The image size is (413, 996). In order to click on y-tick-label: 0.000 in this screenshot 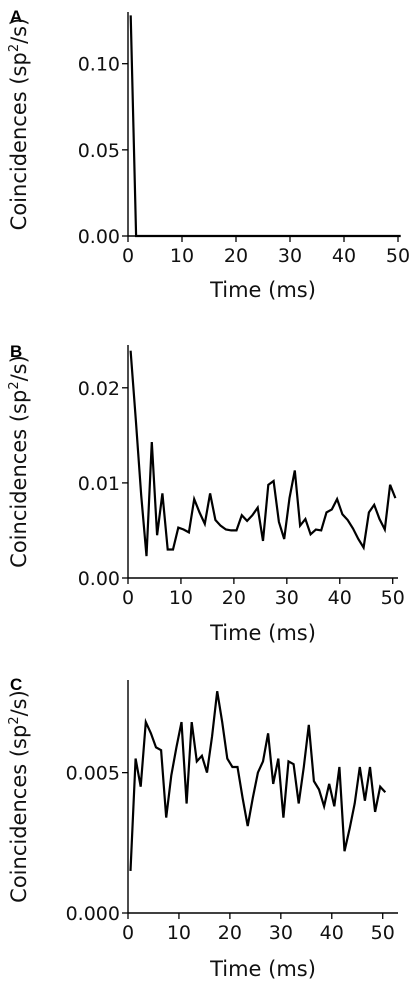, I will do `click(93, 914)`.